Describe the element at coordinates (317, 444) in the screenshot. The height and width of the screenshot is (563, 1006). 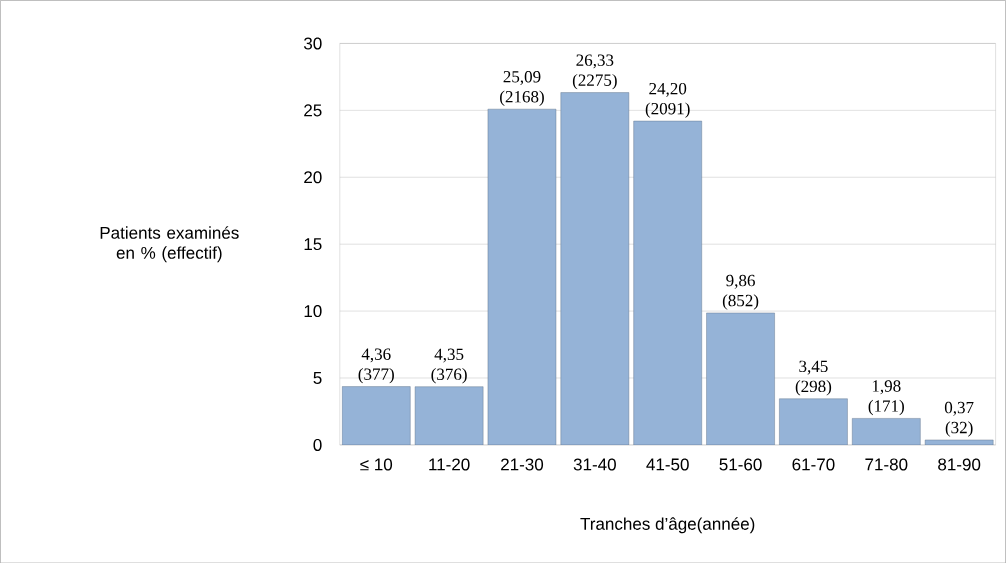
I see `y-tick-label: 0` at that location.